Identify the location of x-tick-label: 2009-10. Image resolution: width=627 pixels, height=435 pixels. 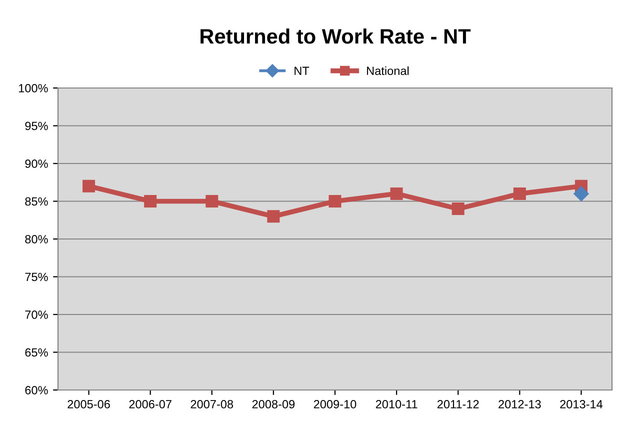
(335, 404).